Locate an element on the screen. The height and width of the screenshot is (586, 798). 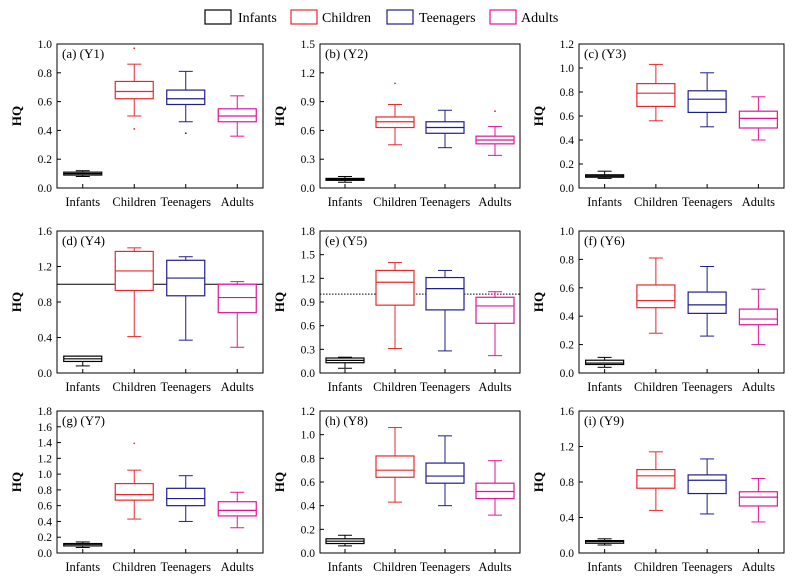
panel-title: (e) (Y5) is located at coordinates (346, 240).